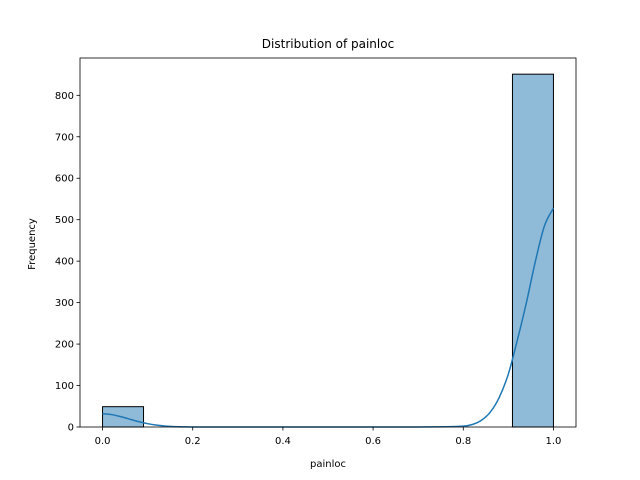 The image size is (640, 480). Describe the element at coordinates (64, 179) in the screenshot. I see `y-tick-label-6: 600` at that location.